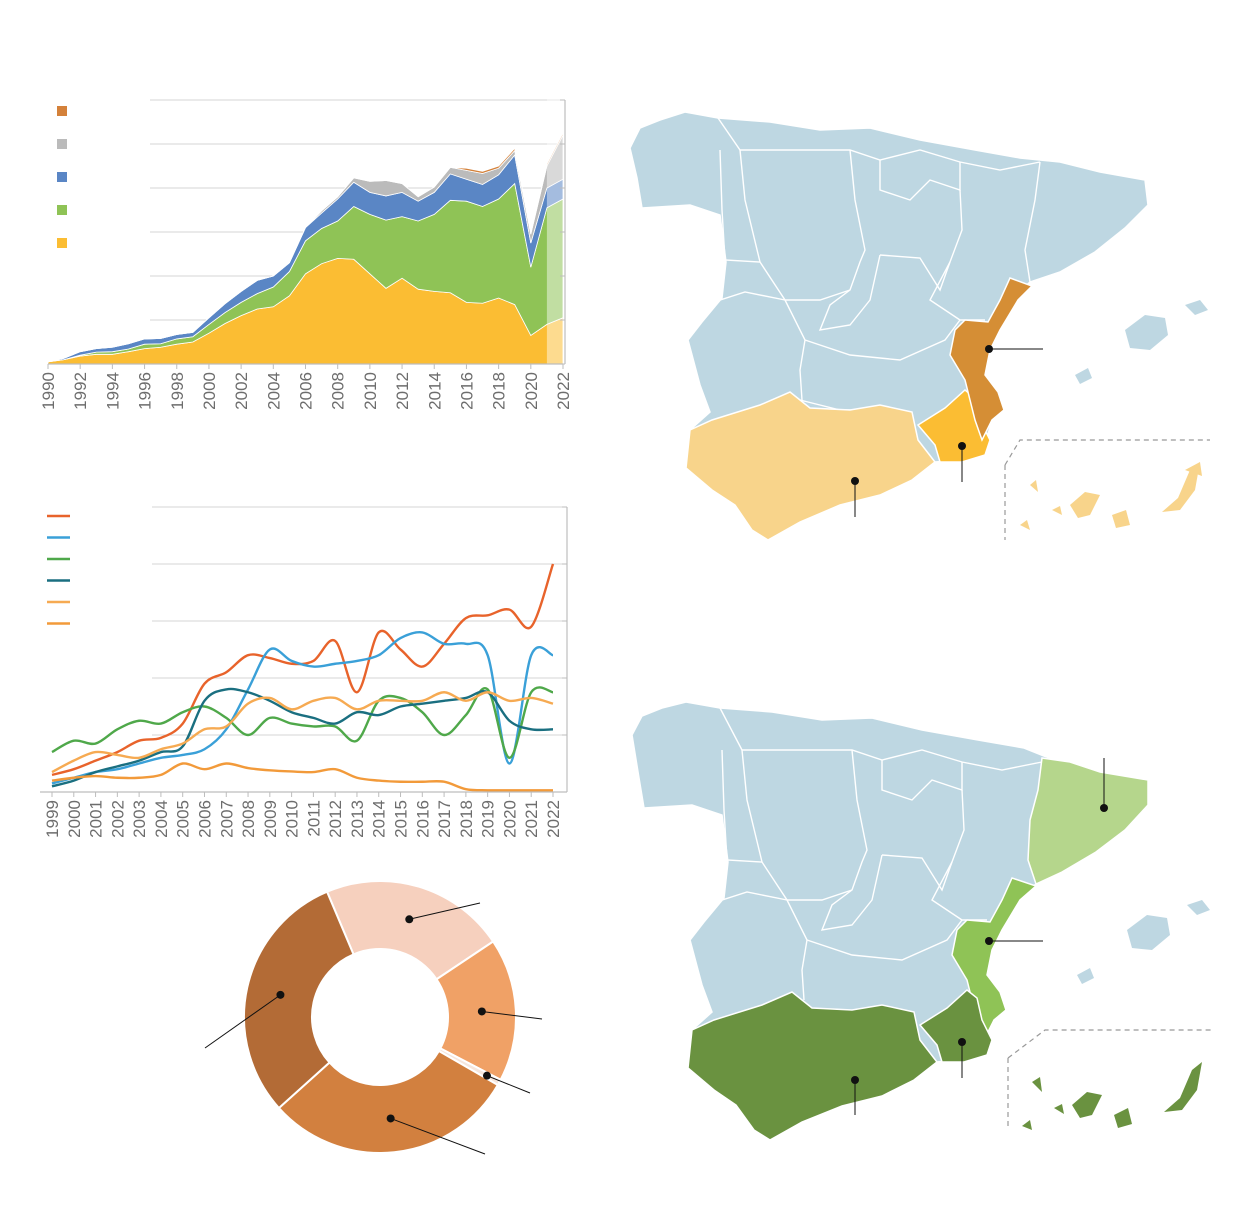 This screenshot has width=1248, height=1224. I want to click on donut-leader-lines, so click(373, 1028).